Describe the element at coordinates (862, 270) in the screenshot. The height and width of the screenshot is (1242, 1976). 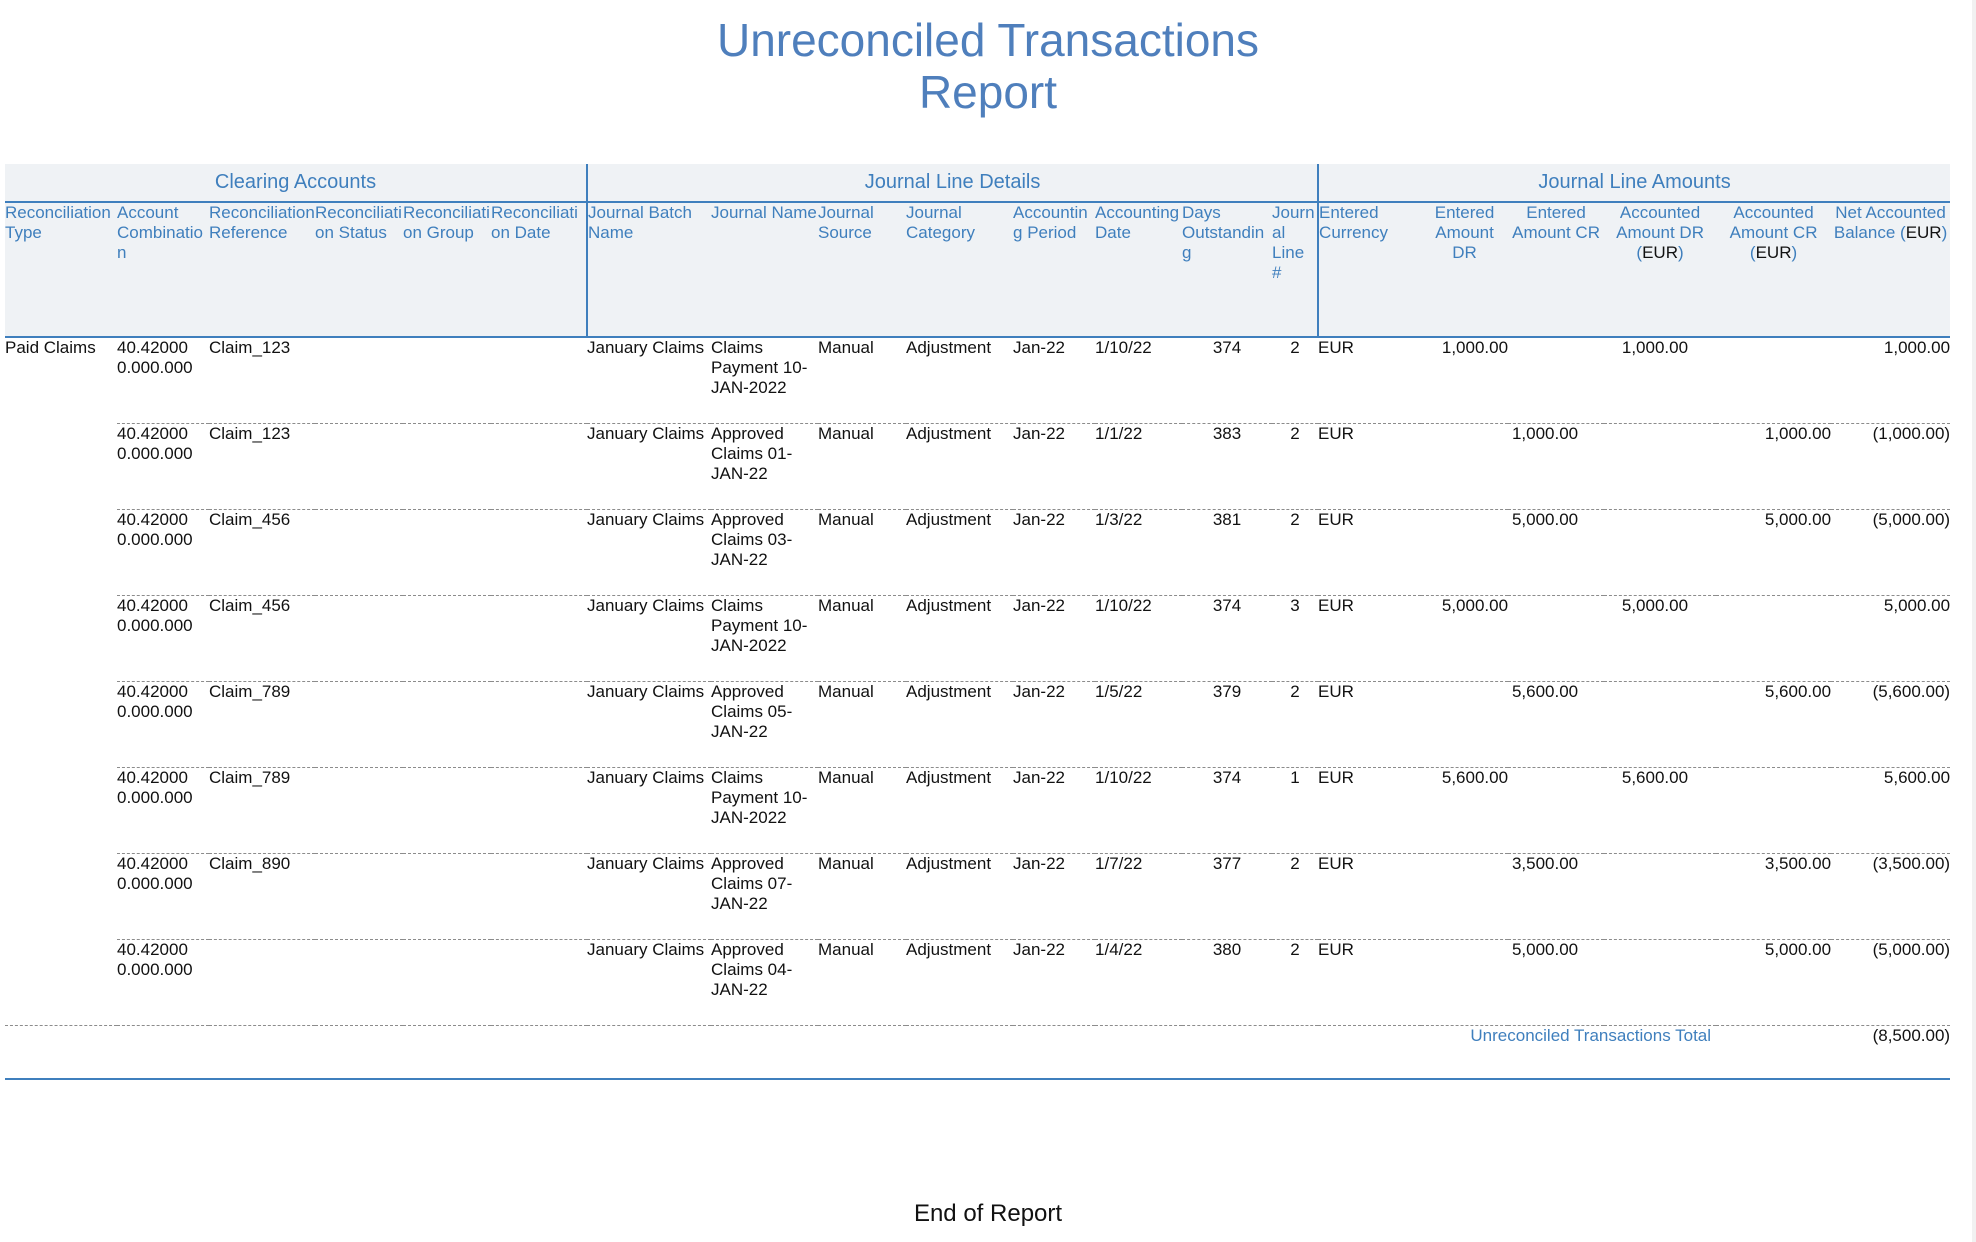
I see `col-header-journal-source: Journal Source` at that location.